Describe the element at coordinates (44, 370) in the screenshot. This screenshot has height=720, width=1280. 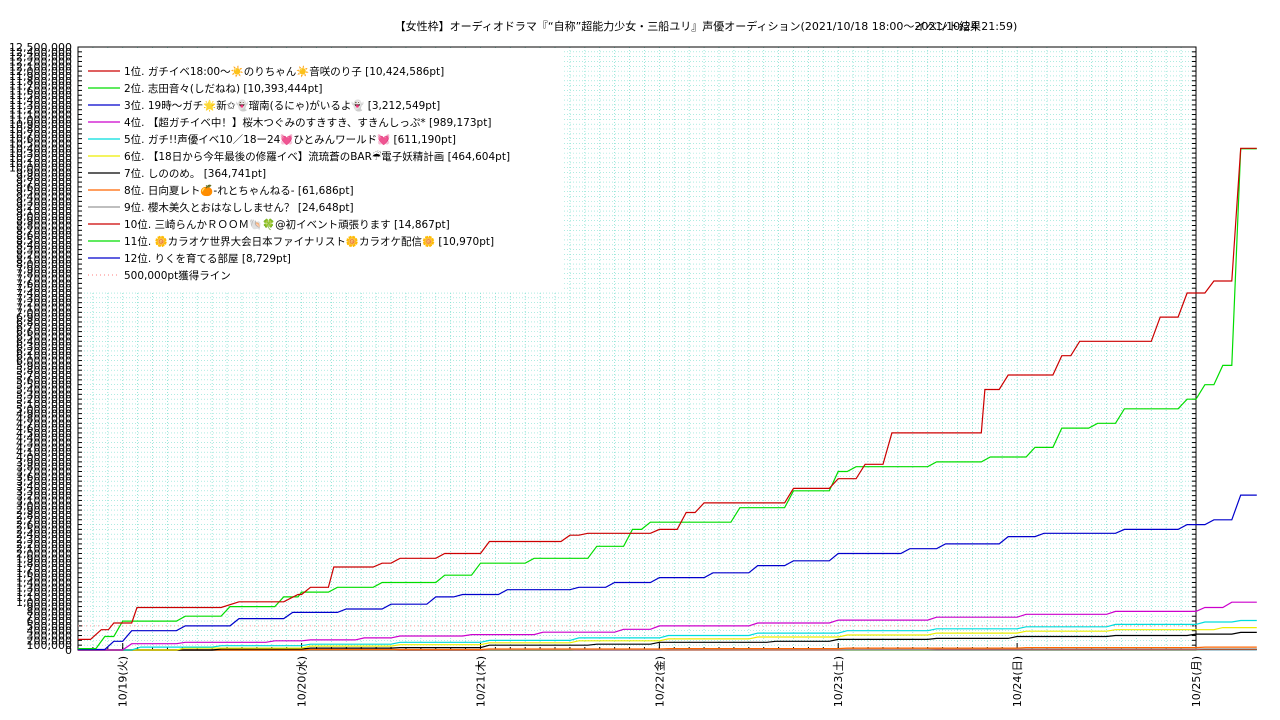
I see `y-tick-label: 5,800,000` at that location.